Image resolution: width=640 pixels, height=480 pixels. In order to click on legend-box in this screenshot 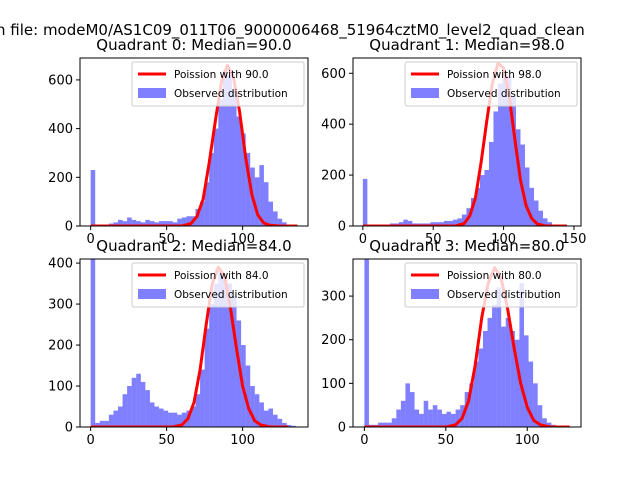, I will do `click(491, 84)`.